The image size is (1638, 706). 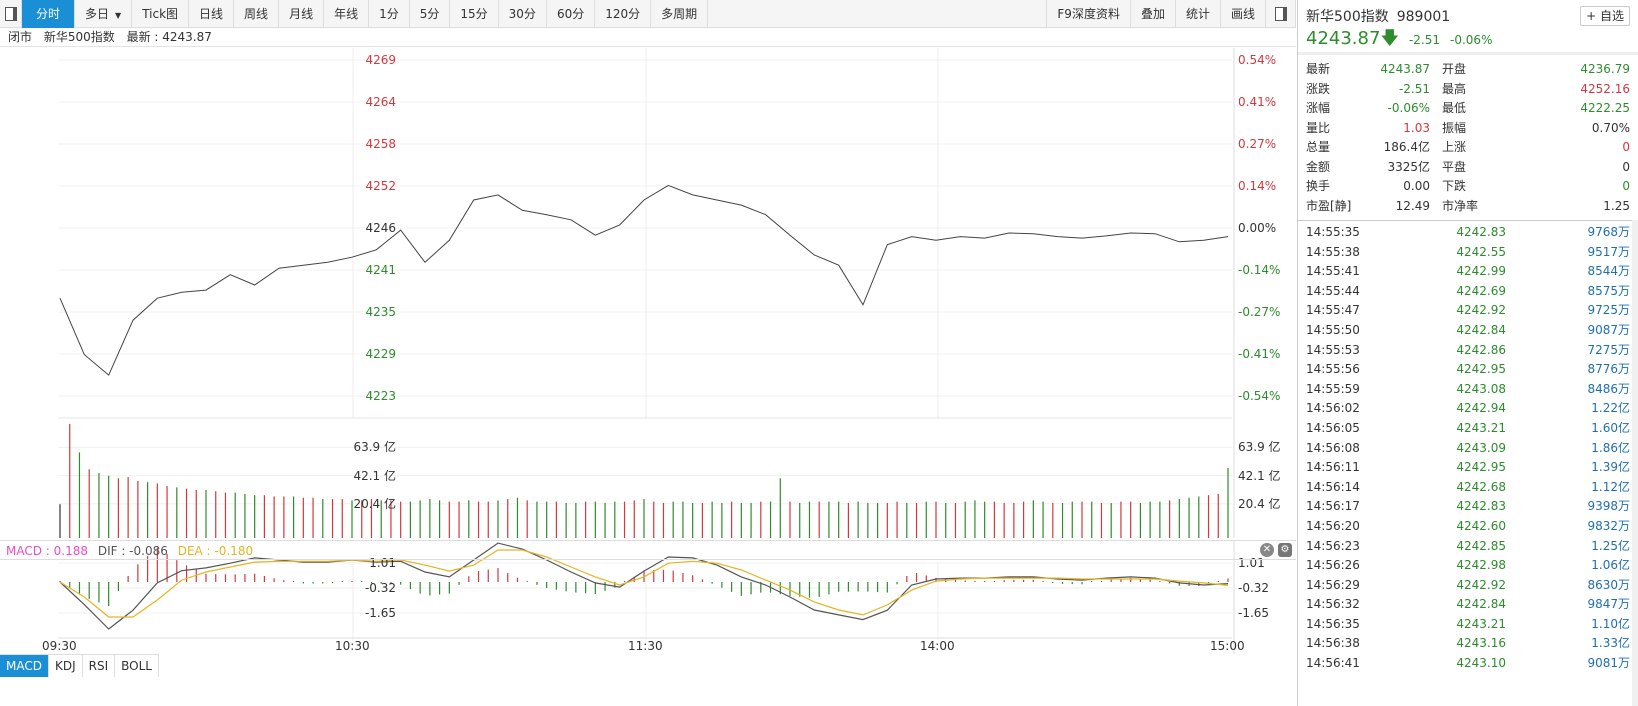 I want to click on trade-time: 14:55:44, so click(x=1333, y=290).